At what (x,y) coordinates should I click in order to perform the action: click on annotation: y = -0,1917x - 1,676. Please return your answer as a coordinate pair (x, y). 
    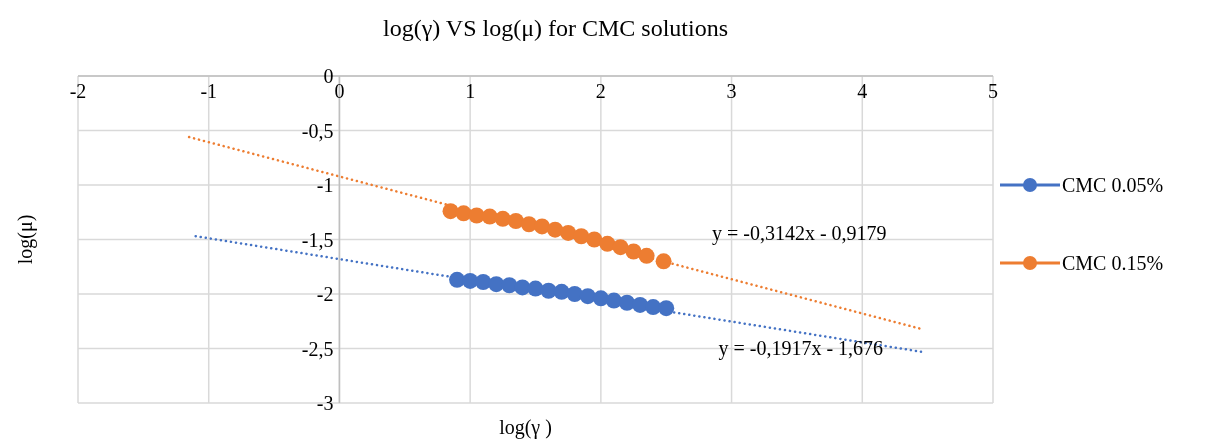
    Looking at the image, I should click on (801, 349).